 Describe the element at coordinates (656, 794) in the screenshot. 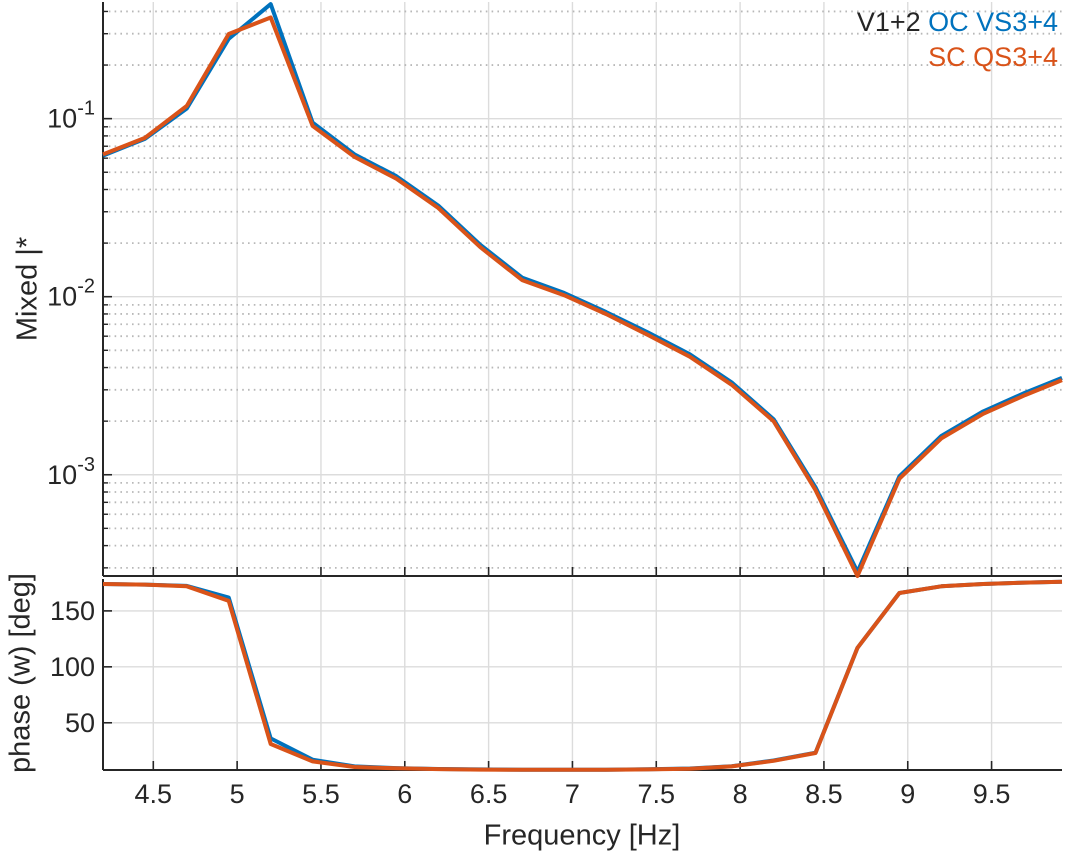

I see `x-tick-label: 7.5` at that location.